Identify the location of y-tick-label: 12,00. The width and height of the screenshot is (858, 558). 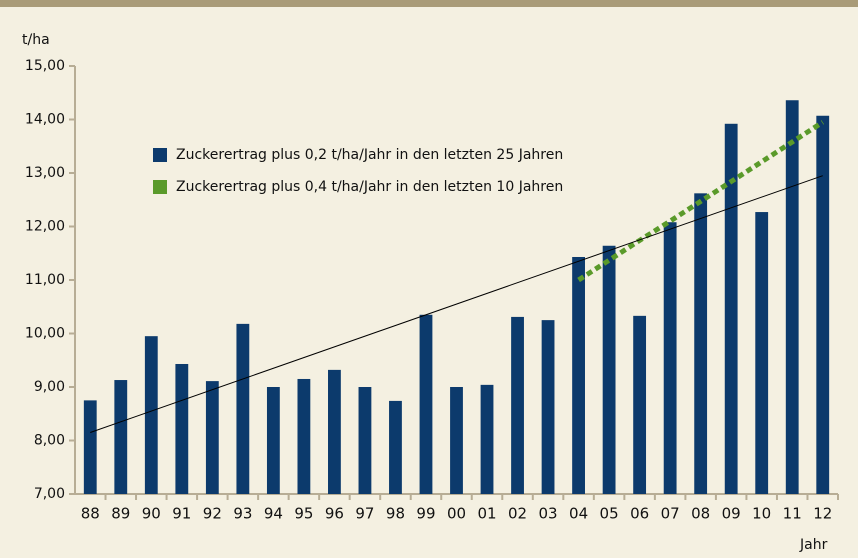
(45, 227).